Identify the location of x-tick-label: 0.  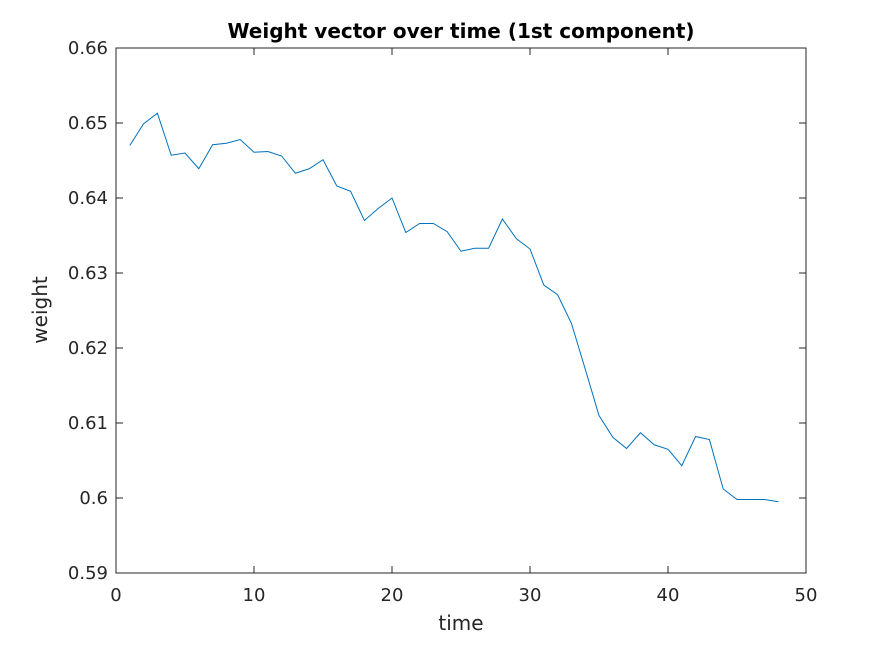
(115, 595).